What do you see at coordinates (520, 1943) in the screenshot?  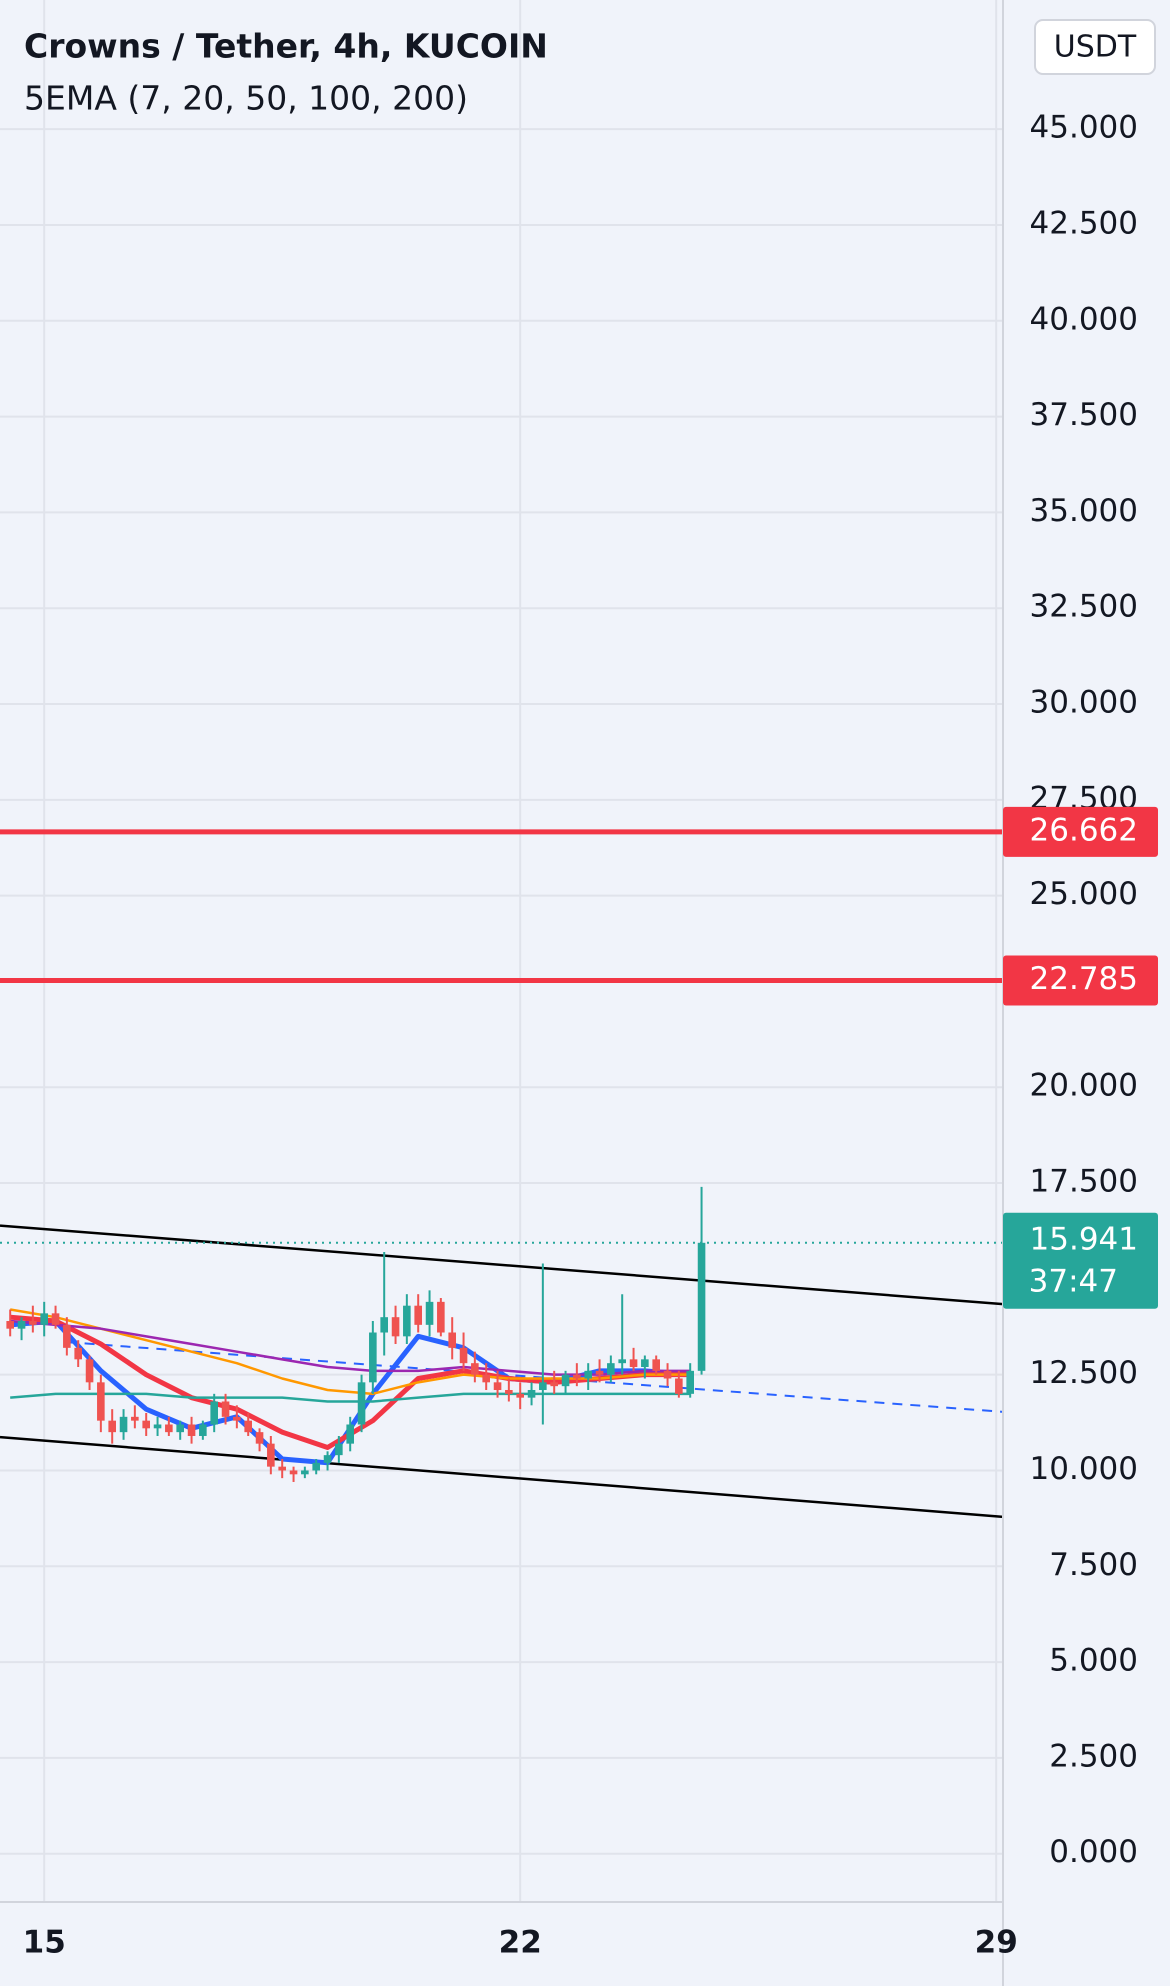 I see `x-tick-label: 22` at bounding box center [520, 1943].